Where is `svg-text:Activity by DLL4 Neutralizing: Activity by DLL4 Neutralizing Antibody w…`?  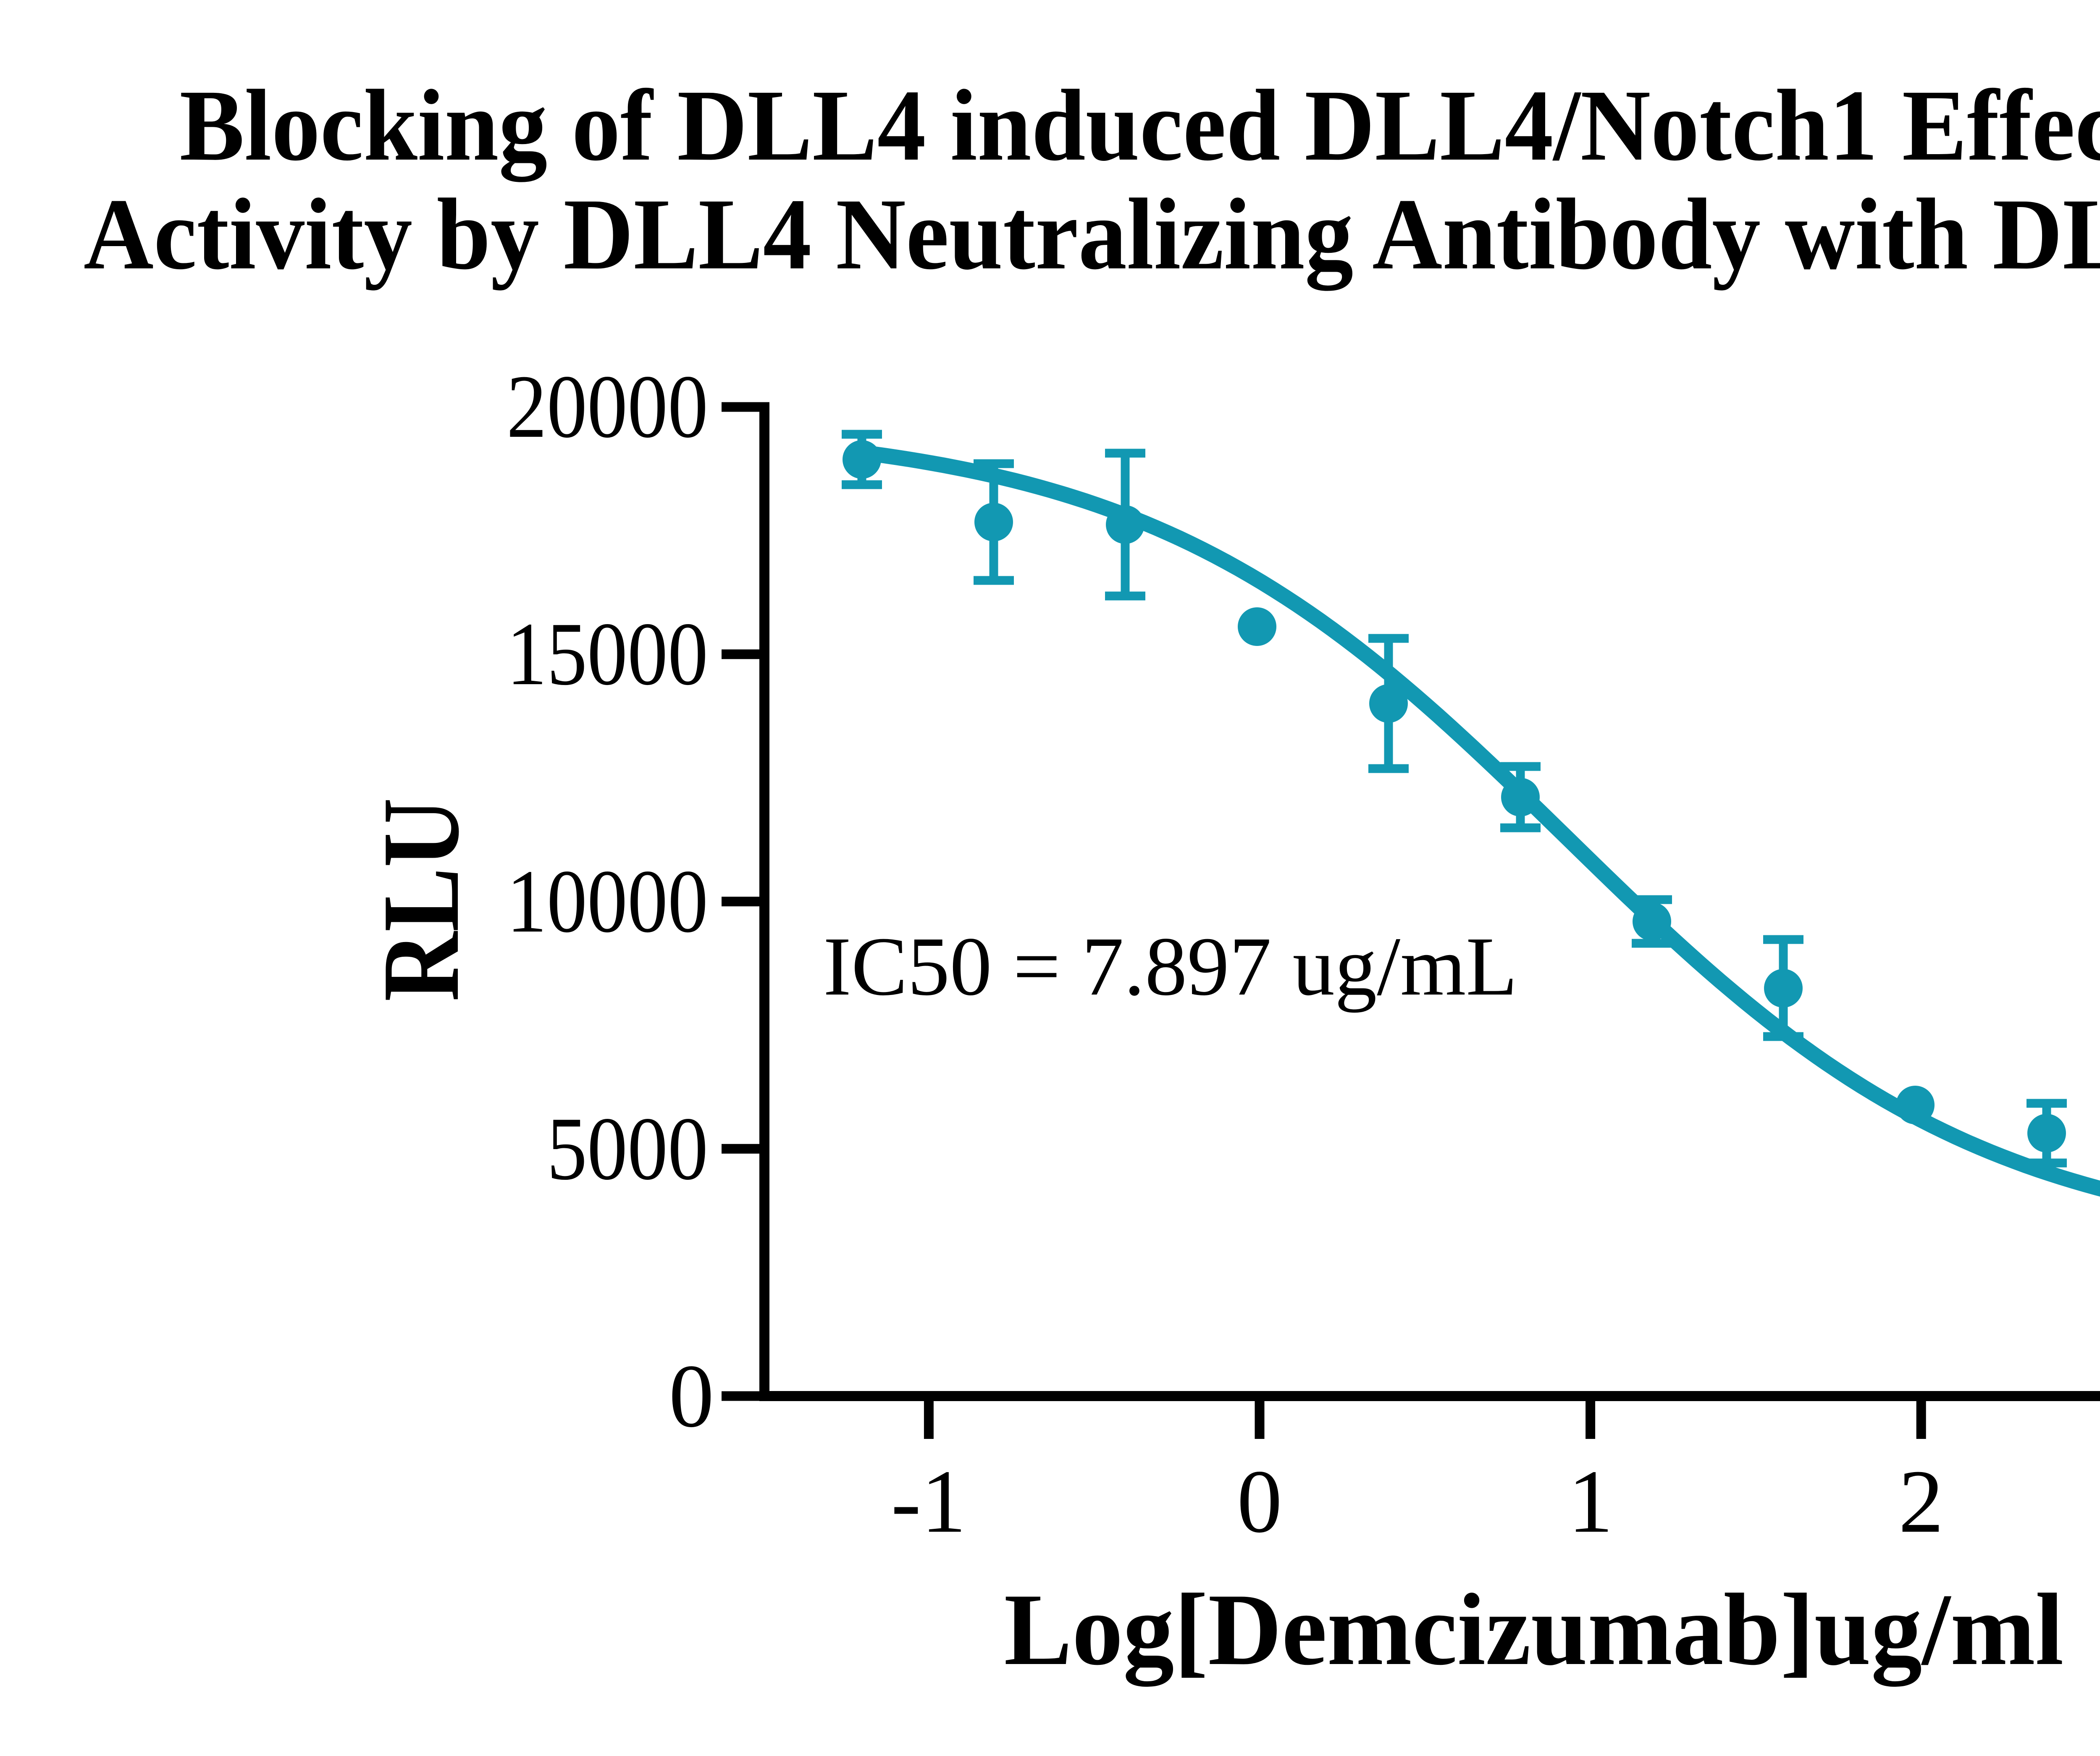
svg-text:Activity by DLL4 Neutralizing: Activity by DLL4 Neutralizing Antibody w… is located at coordinates (1092, 234).